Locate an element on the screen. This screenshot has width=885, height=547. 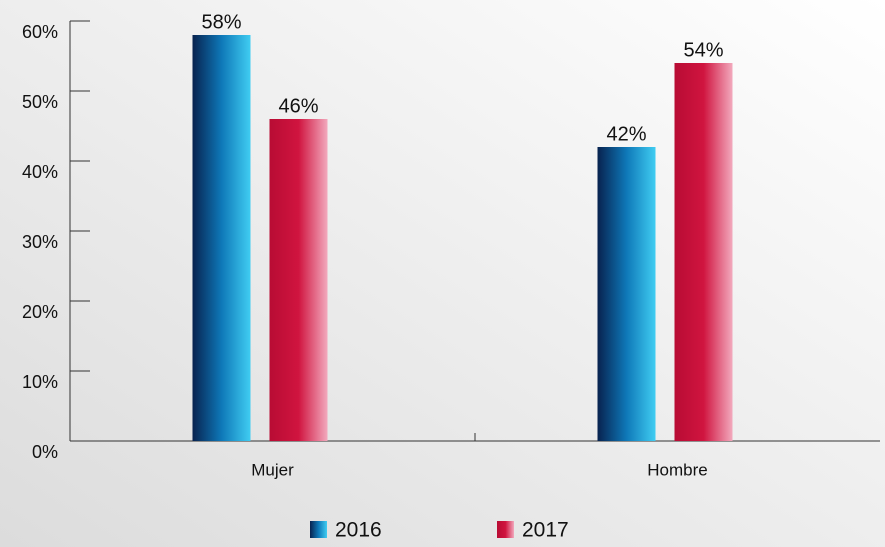
value-label: 42% is located at coordinates (626, 134).